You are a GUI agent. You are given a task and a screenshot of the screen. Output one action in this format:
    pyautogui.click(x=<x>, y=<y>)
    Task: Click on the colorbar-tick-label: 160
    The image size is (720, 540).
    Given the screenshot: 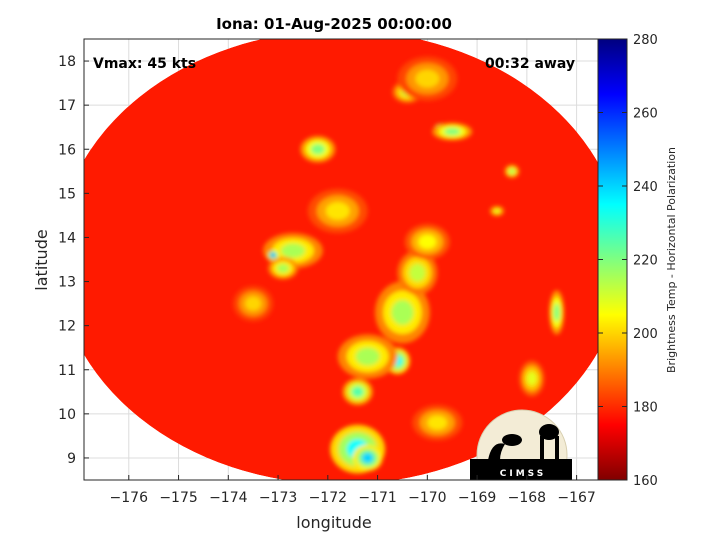 What is the action you would take?
    pyautogui.click(x=645, y=481)
    